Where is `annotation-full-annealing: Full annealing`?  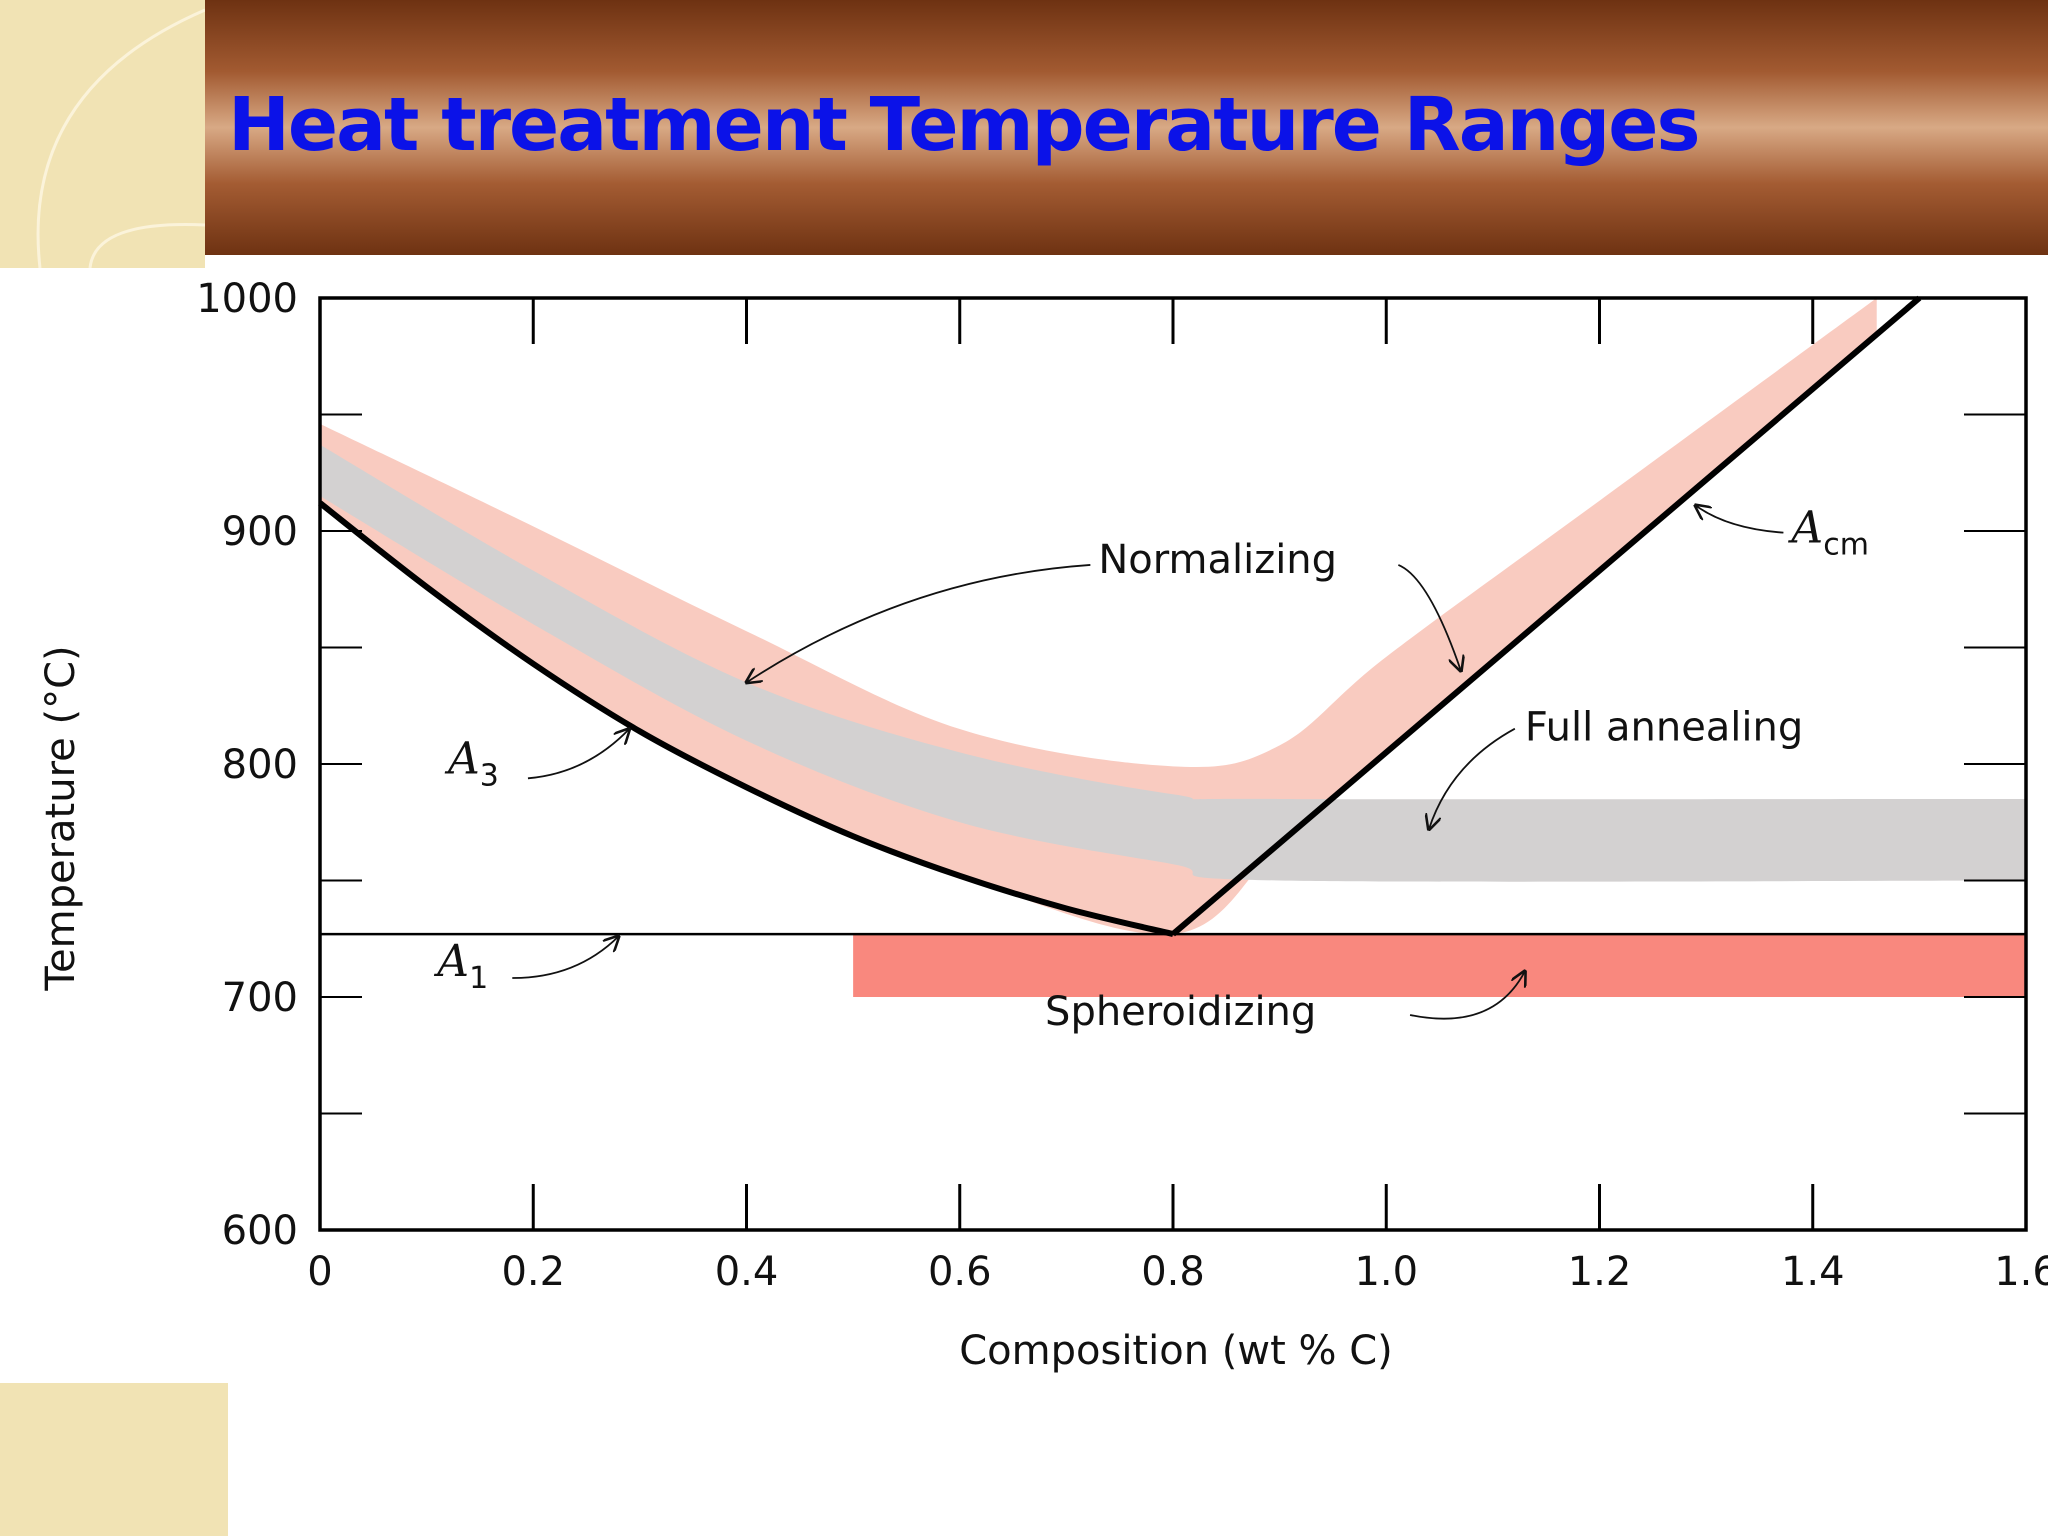 annotation-full-annealing: Full annealing is located at coordinates (1664, 728).